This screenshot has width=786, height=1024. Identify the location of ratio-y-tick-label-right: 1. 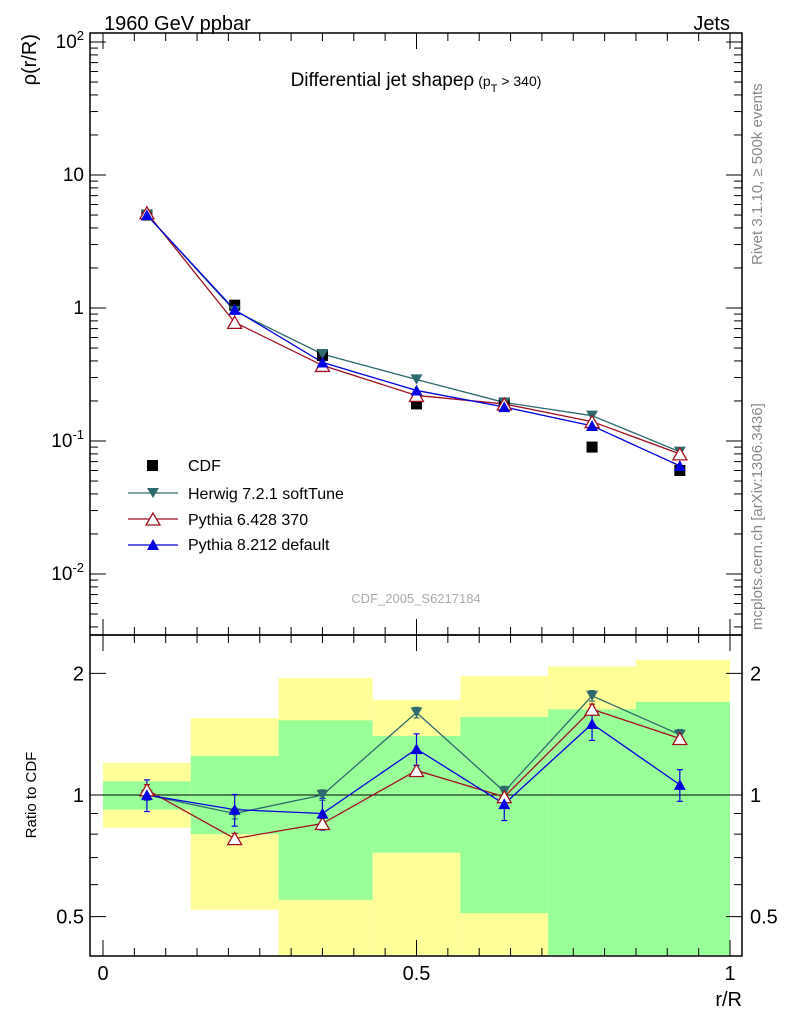
(755, 796).